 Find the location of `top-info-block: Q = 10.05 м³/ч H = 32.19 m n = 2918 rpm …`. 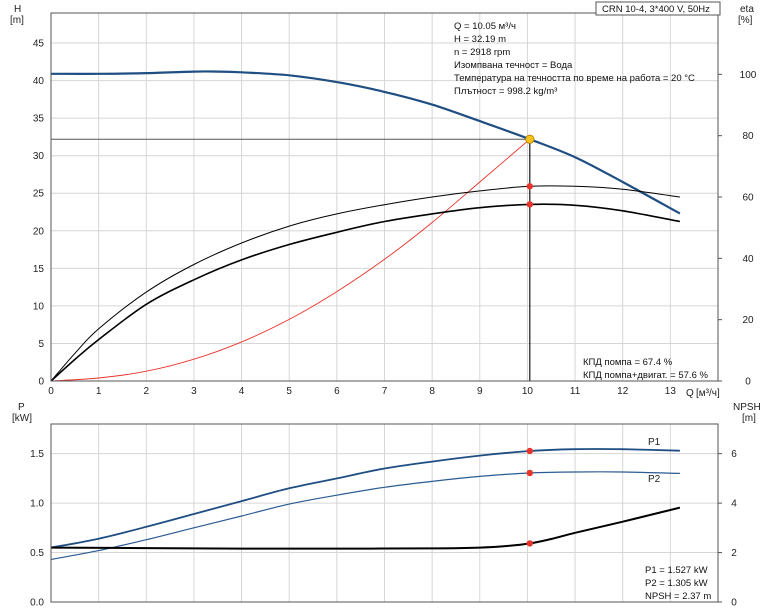

top-info-block: Q = 10.05 м³/ч H = 32.19 m n = 2918 rpm … is located at coordinates (574, 59).